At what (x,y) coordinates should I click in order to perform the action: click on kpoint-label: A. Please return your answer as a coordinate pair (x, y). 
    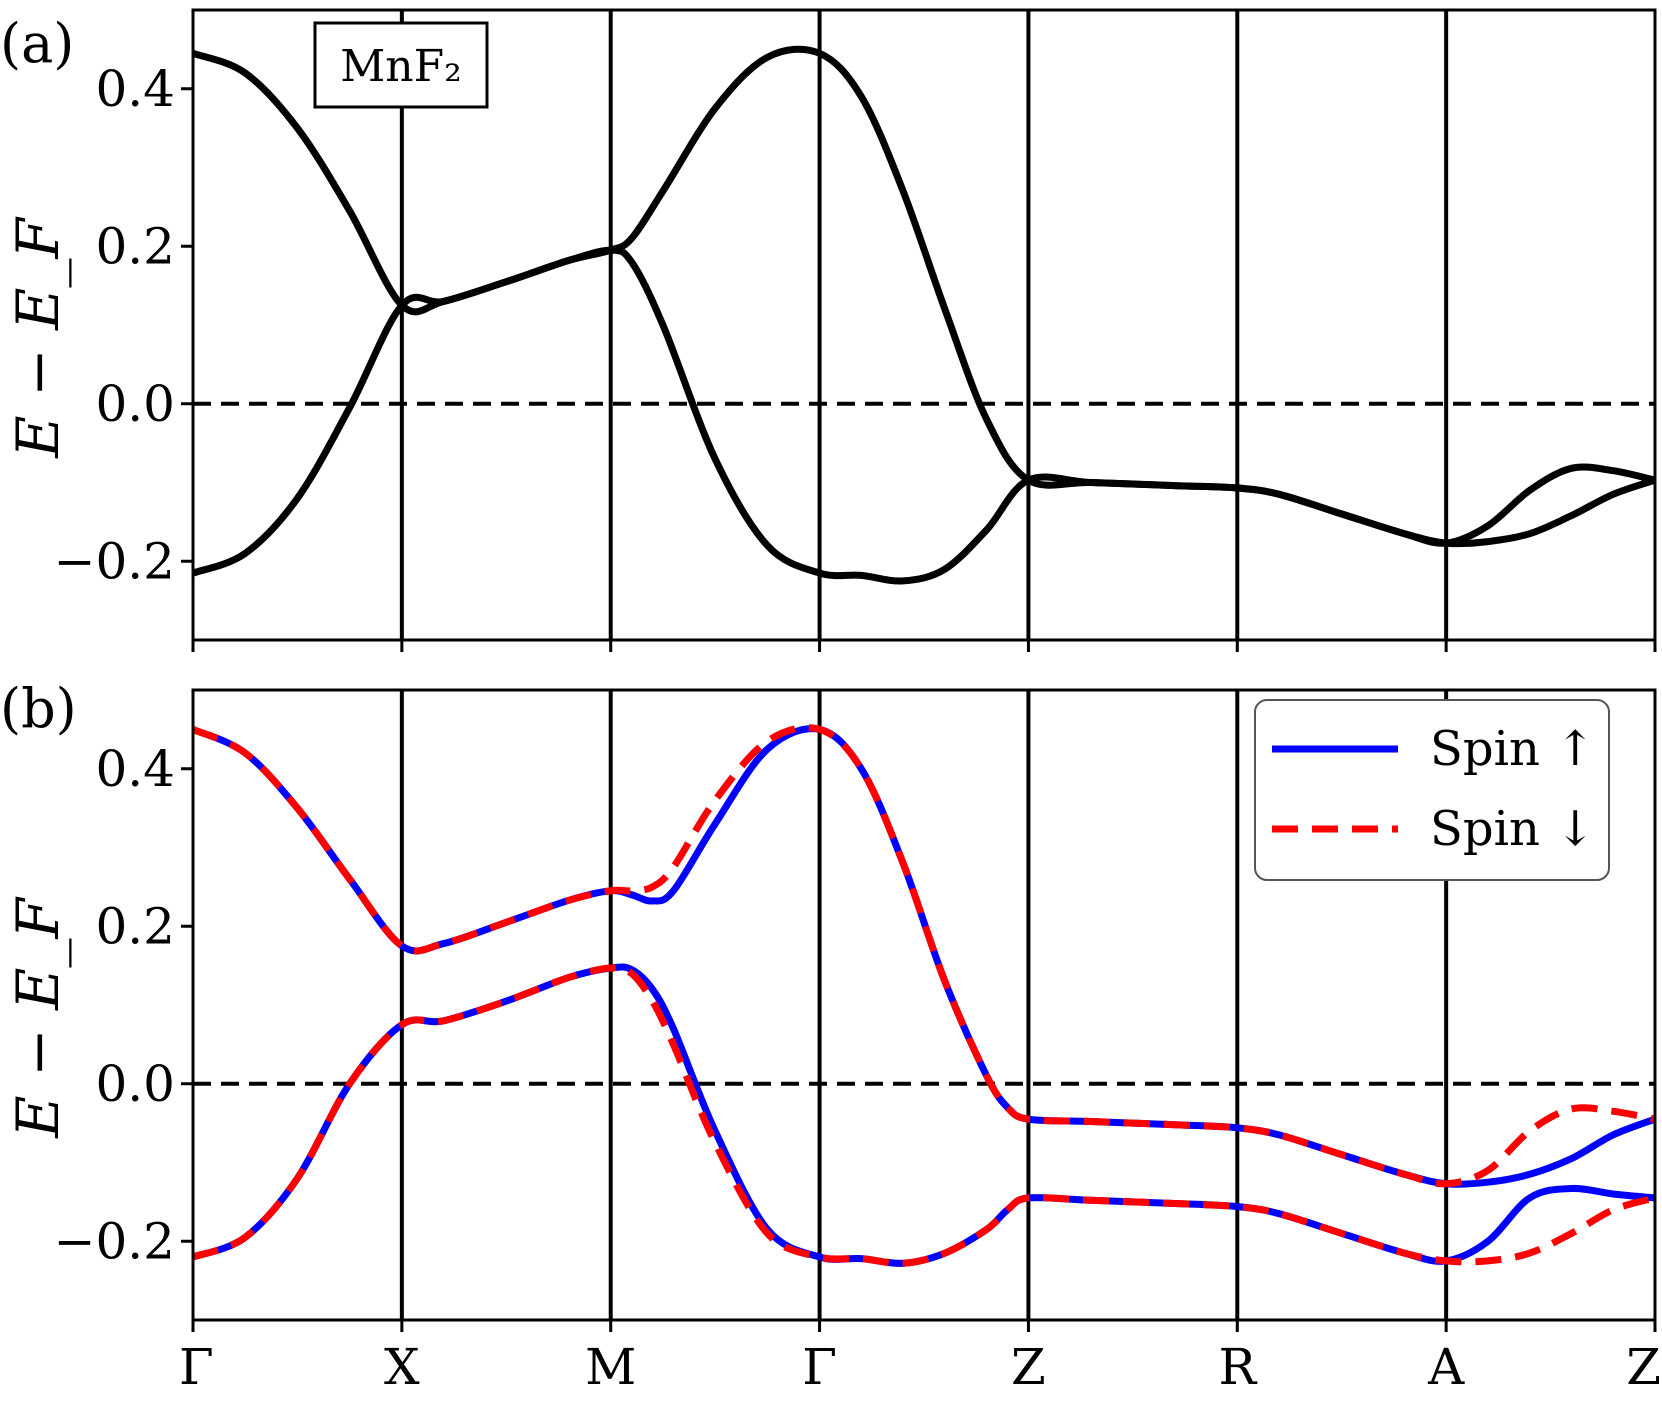
    Looking at the image, I should click on (1446, 1367).